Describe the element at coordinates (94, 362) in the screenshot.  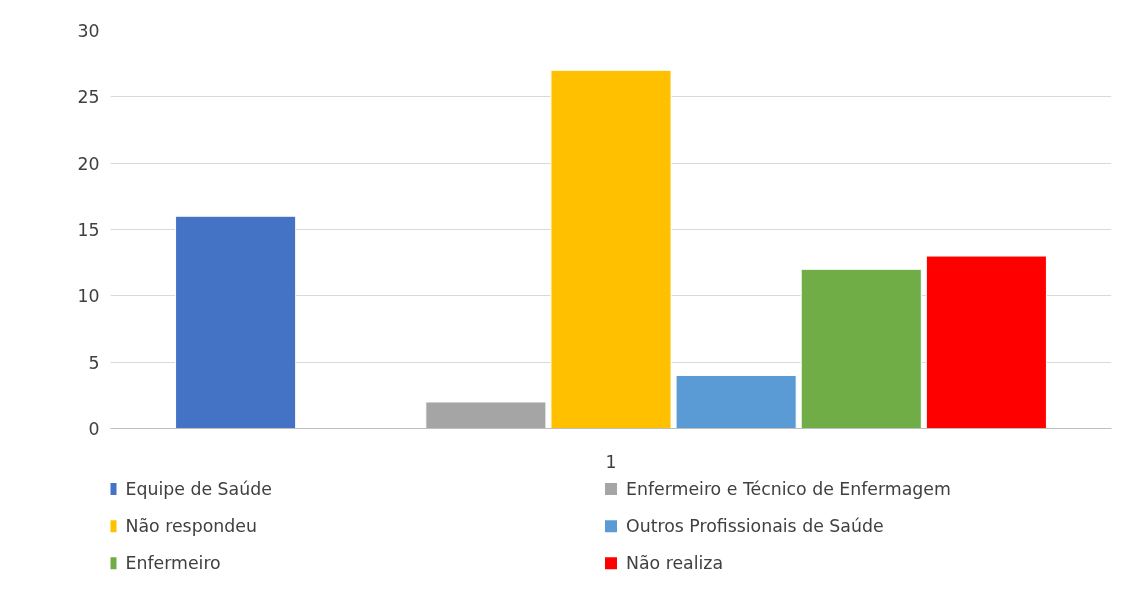
I see `y-tick-label: 5` at that location.